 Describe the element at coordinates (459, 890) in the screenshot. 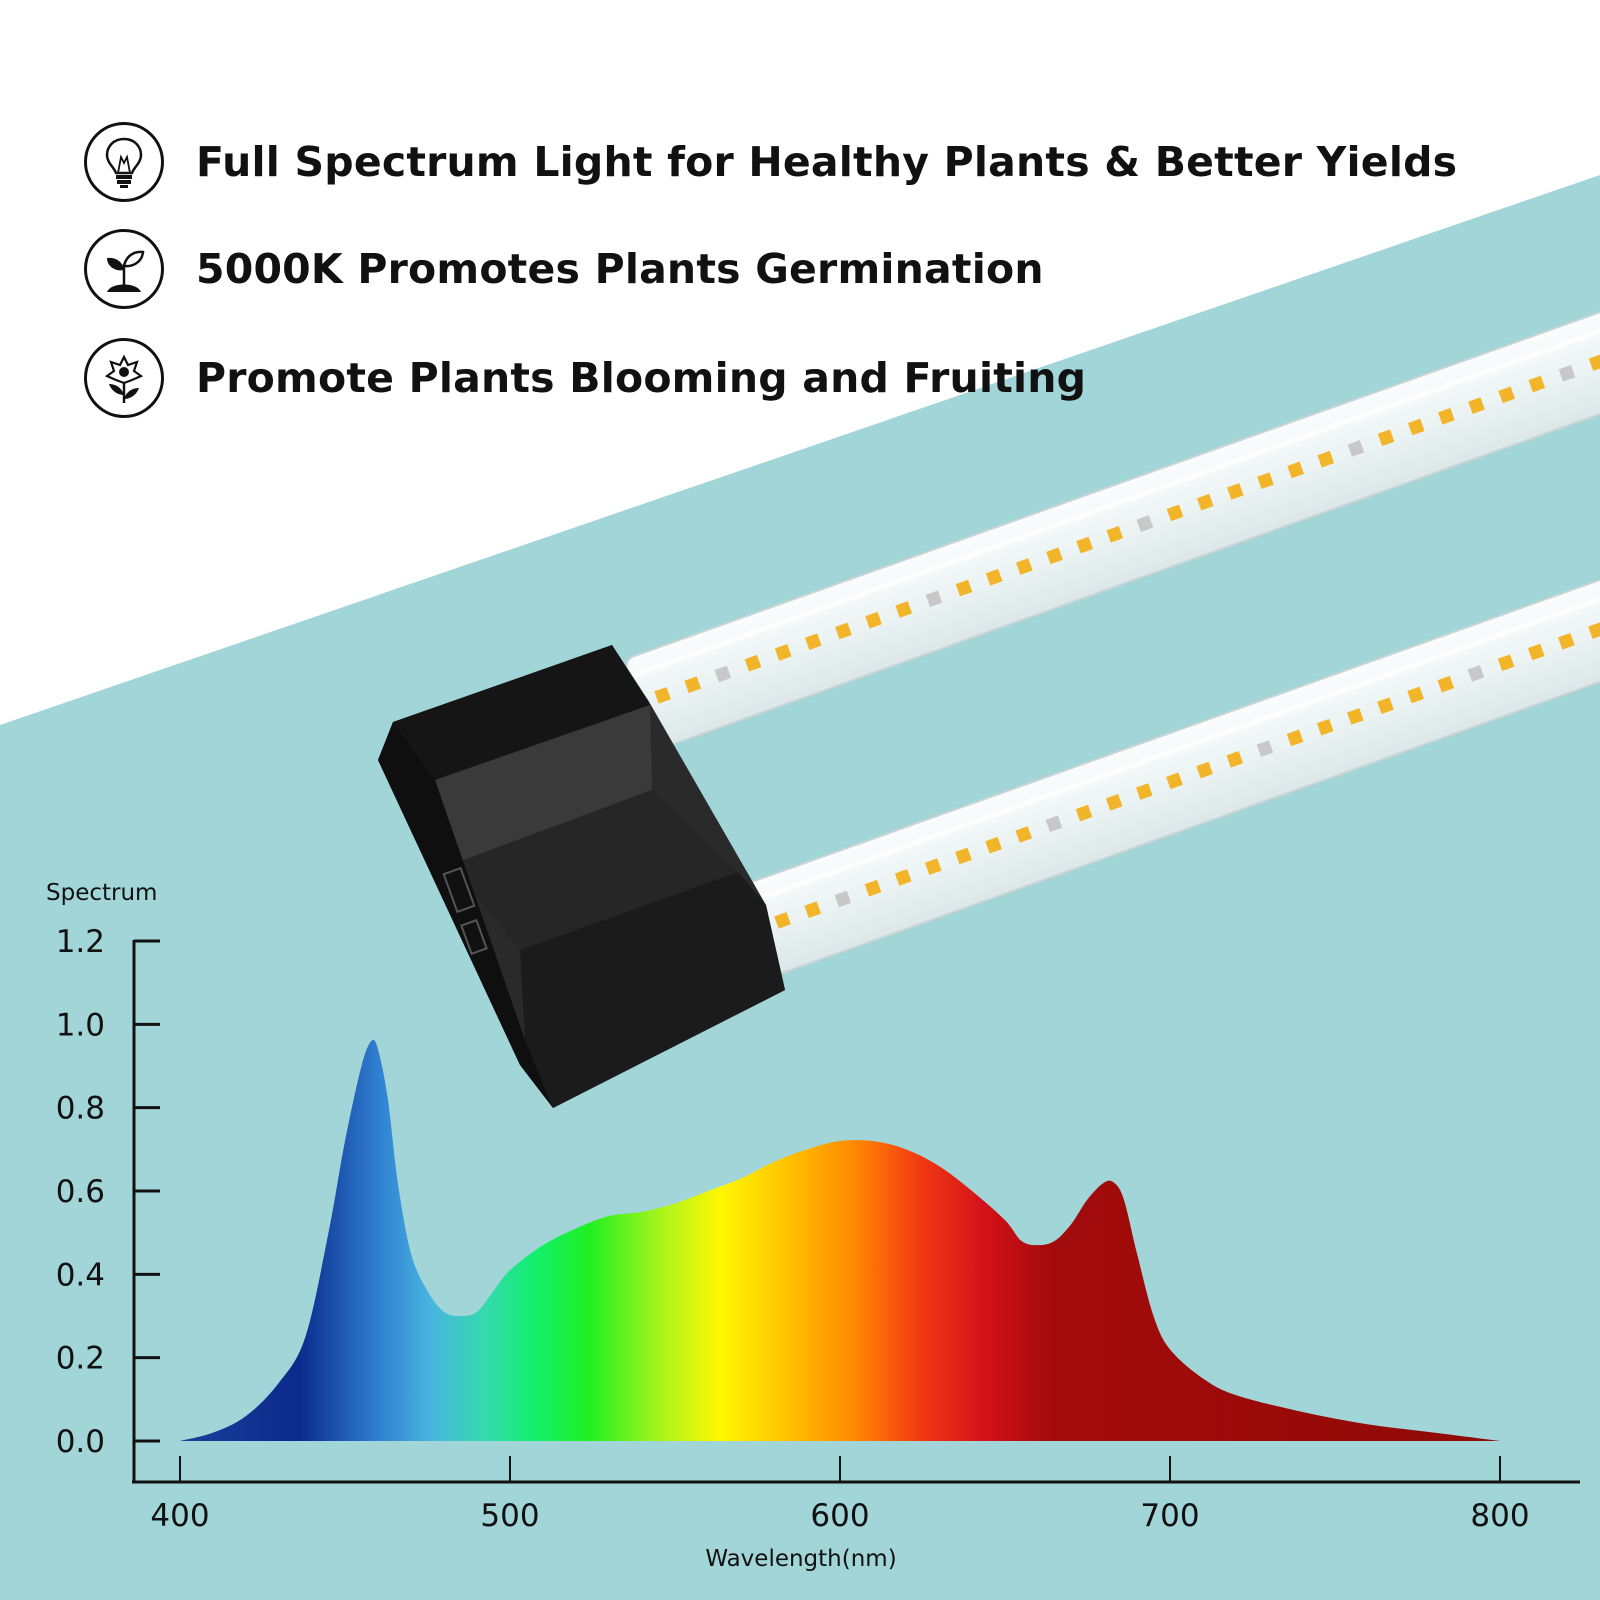

I see `power-switch` at that location.